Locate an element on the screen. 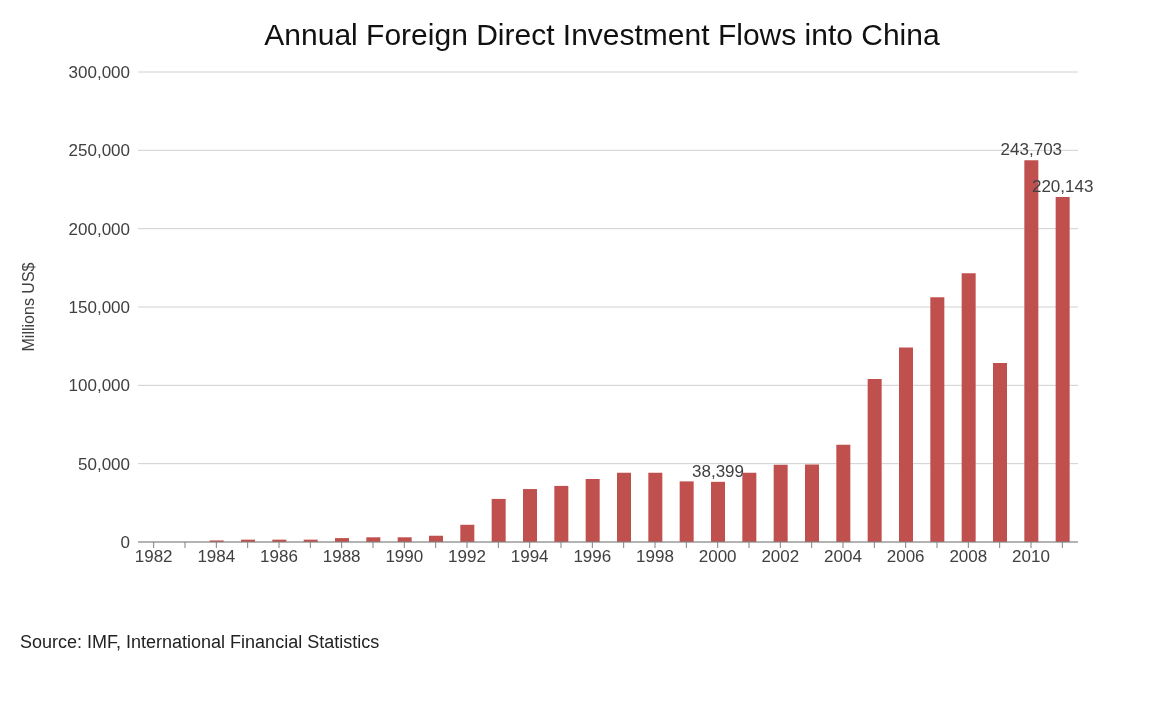  x-tick-label: 2004 is located at coordinates (843, 557).